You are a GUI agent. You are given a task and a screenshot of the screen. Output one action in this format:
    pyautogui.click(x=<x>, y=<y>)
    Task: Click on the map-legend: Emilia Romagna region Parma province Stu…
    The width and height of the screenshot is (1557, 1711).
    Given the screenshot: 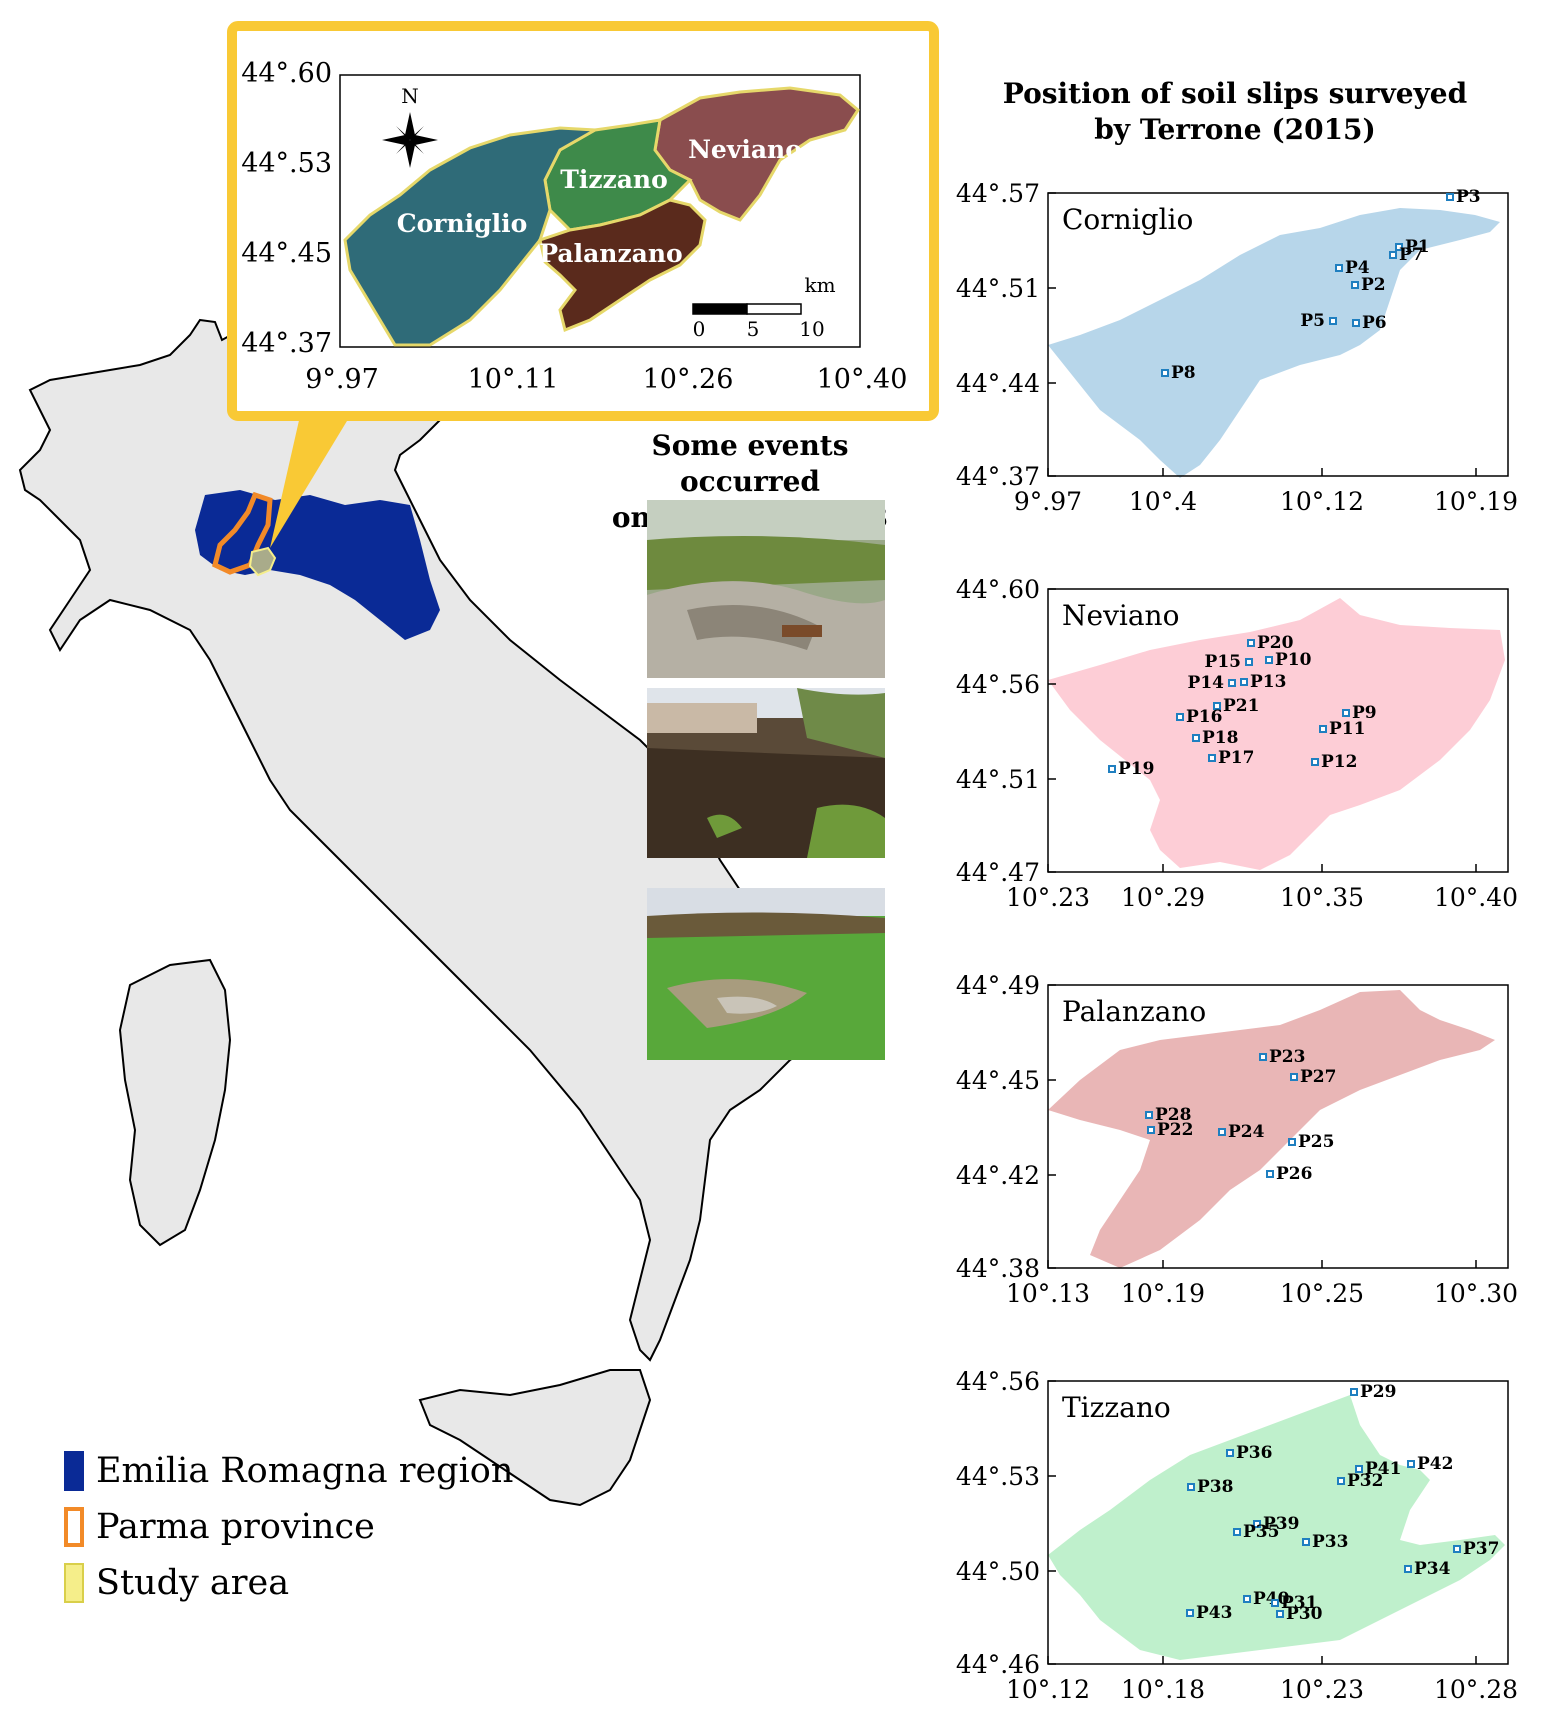 What is the action you would take?
    pyautogui.click(x=288, y=1527)
    